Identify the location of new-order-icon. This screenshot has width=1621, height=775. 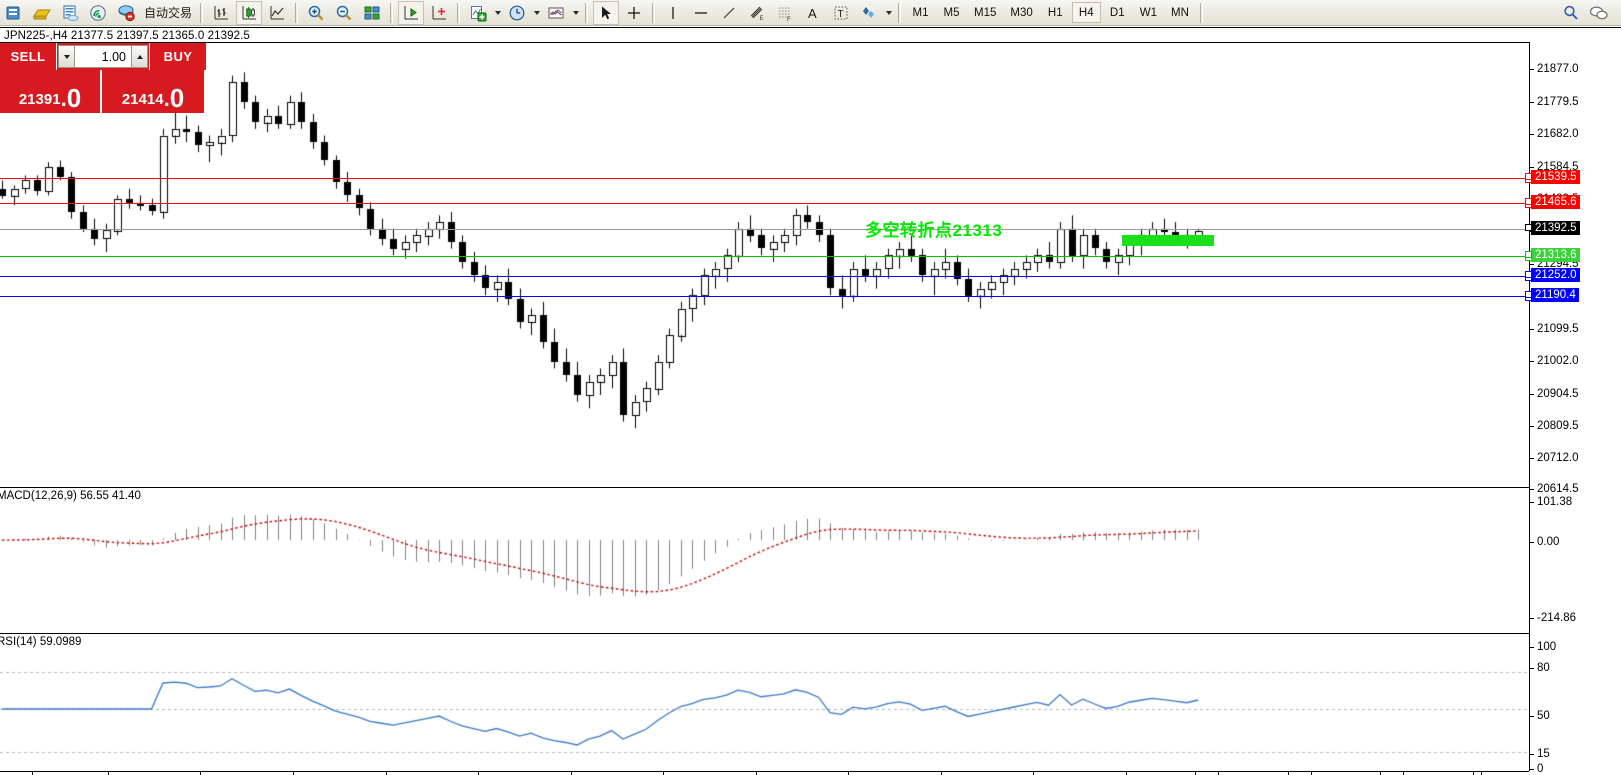
(14, 13).